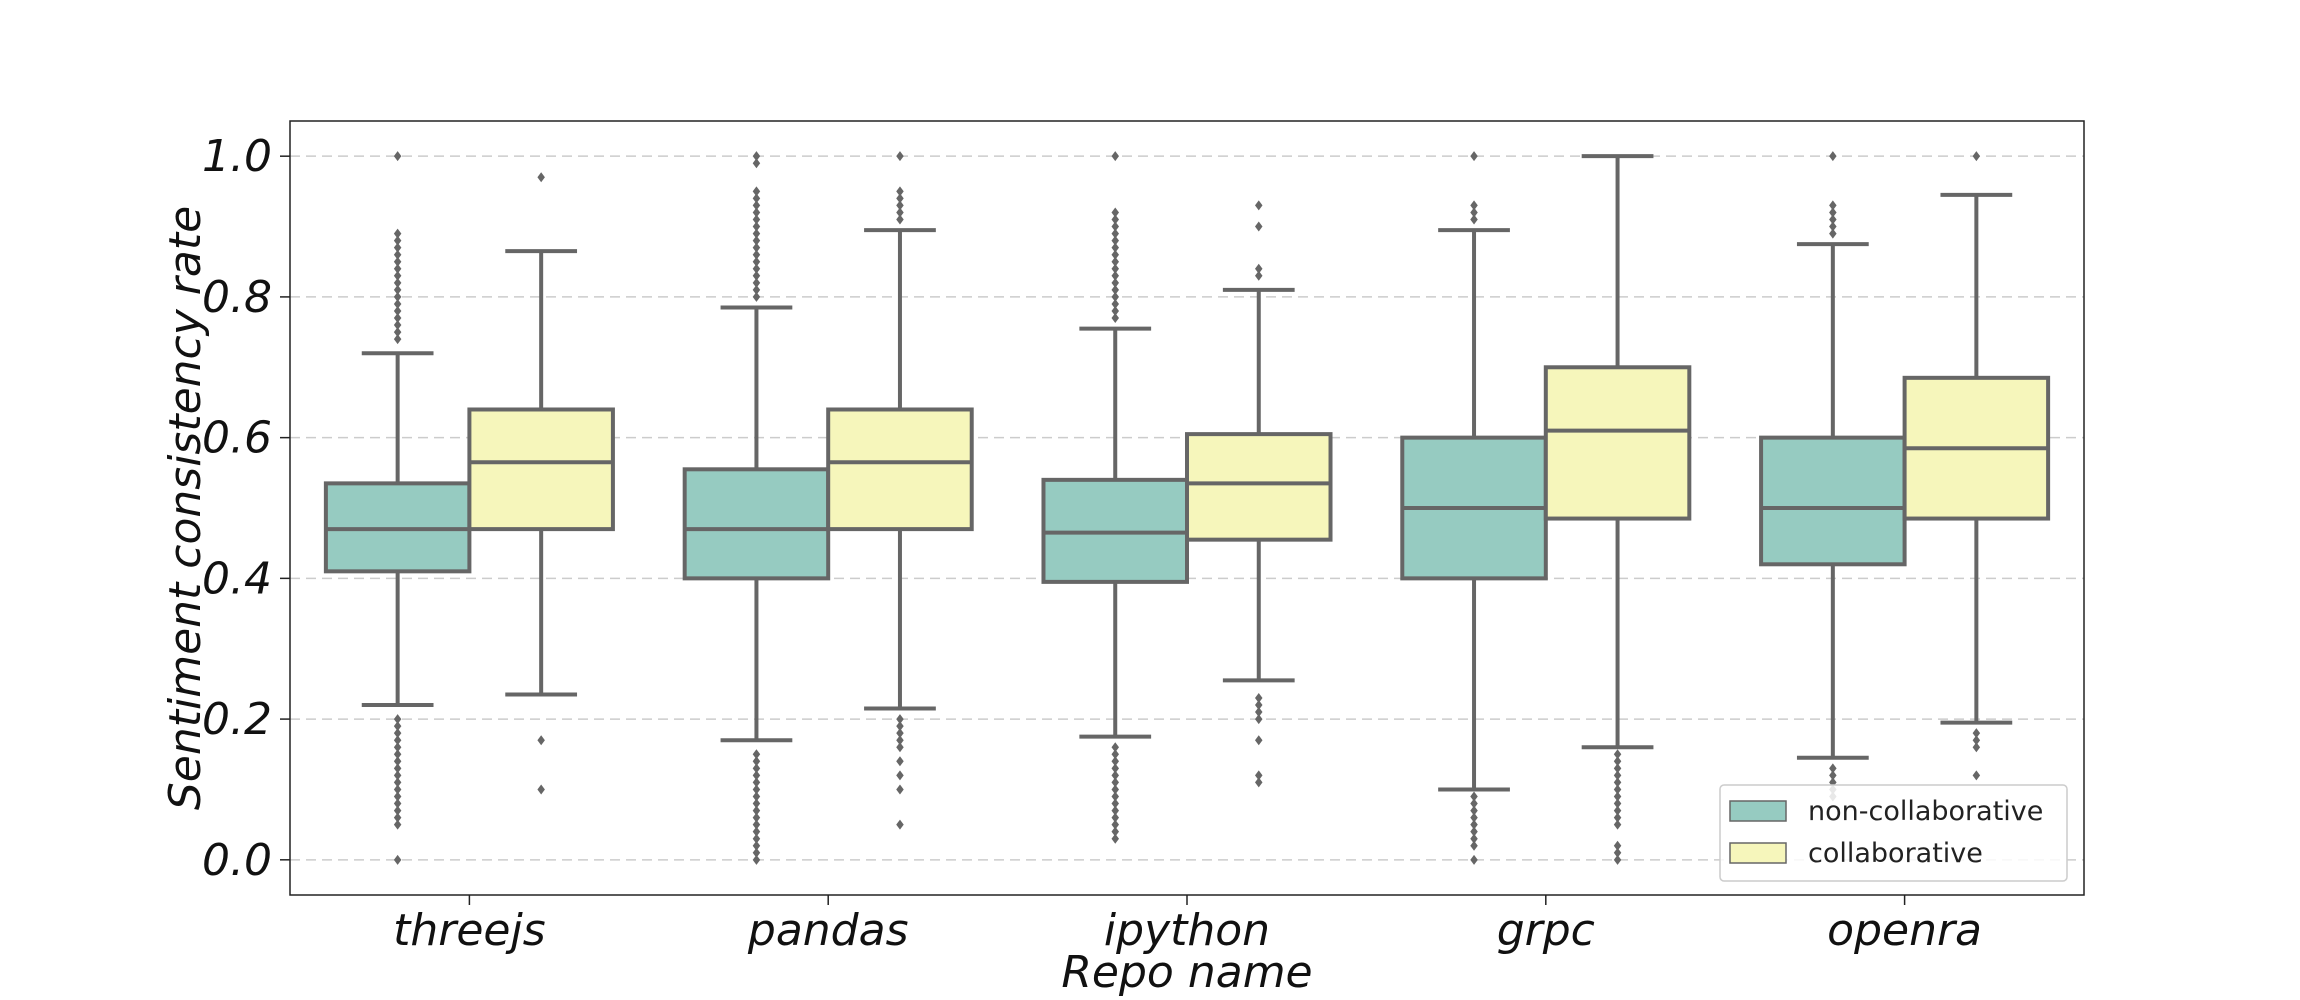 The image size is (2300, 1000). Describe the element at coordinates (1976, 466) in the screenshot. I see `box-collaborative-openra` at that location.